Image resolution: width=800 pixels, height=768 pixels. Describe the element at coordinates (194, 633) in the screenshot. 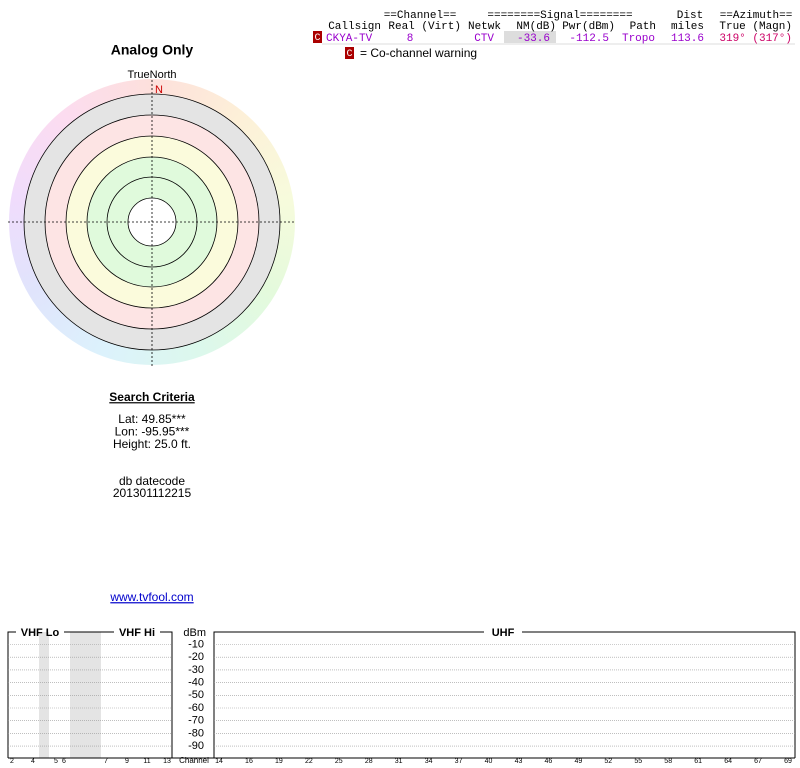

I see `dbm-label: dBm` at that location.